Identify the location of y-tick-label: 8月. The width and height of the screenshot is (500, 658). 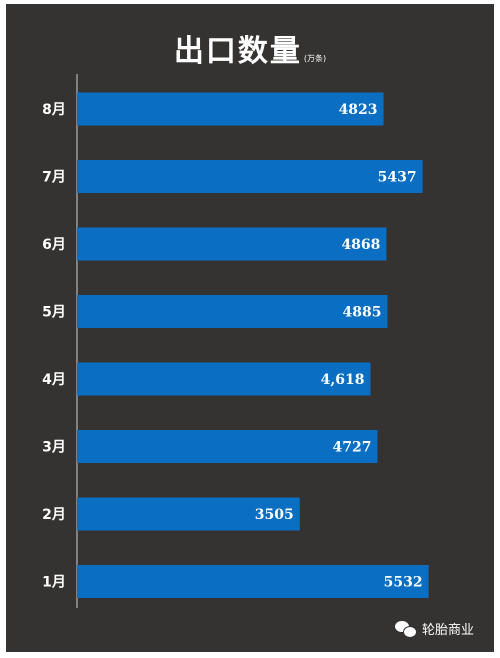
(54, 110).